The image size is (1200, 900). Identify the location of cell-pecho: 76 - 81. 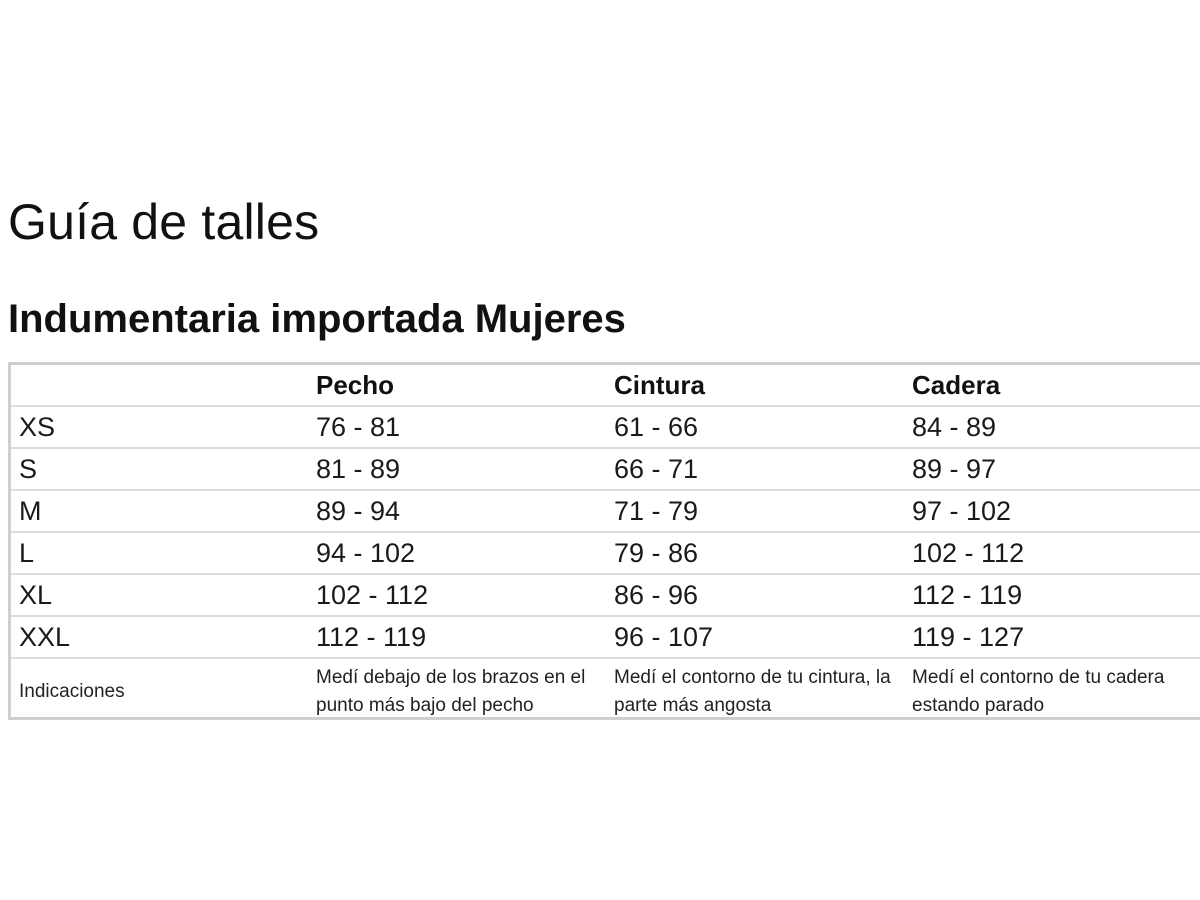
(457, 427).